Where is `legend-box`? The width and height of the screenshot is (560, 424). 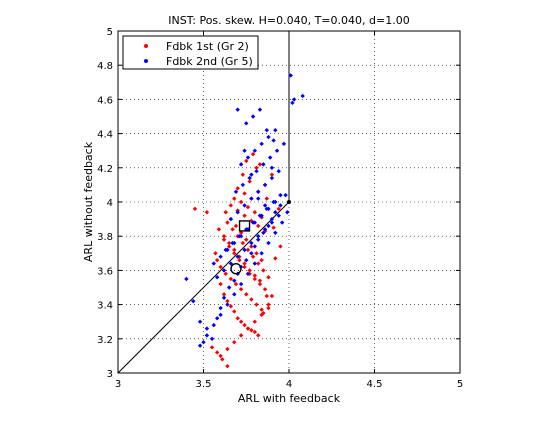 legend-box is located at coordinates (190, 52).